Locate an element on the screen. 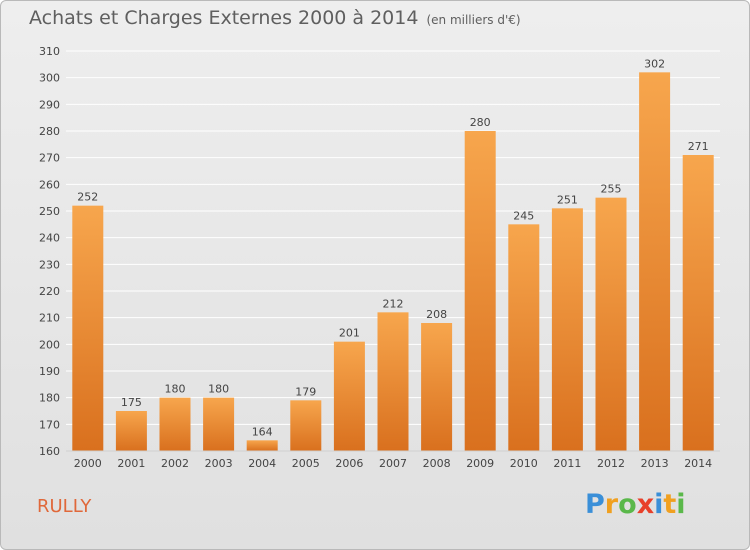 This screenshot has width=750, height=550. data-label: 201 is located at coordinates (349, 333).